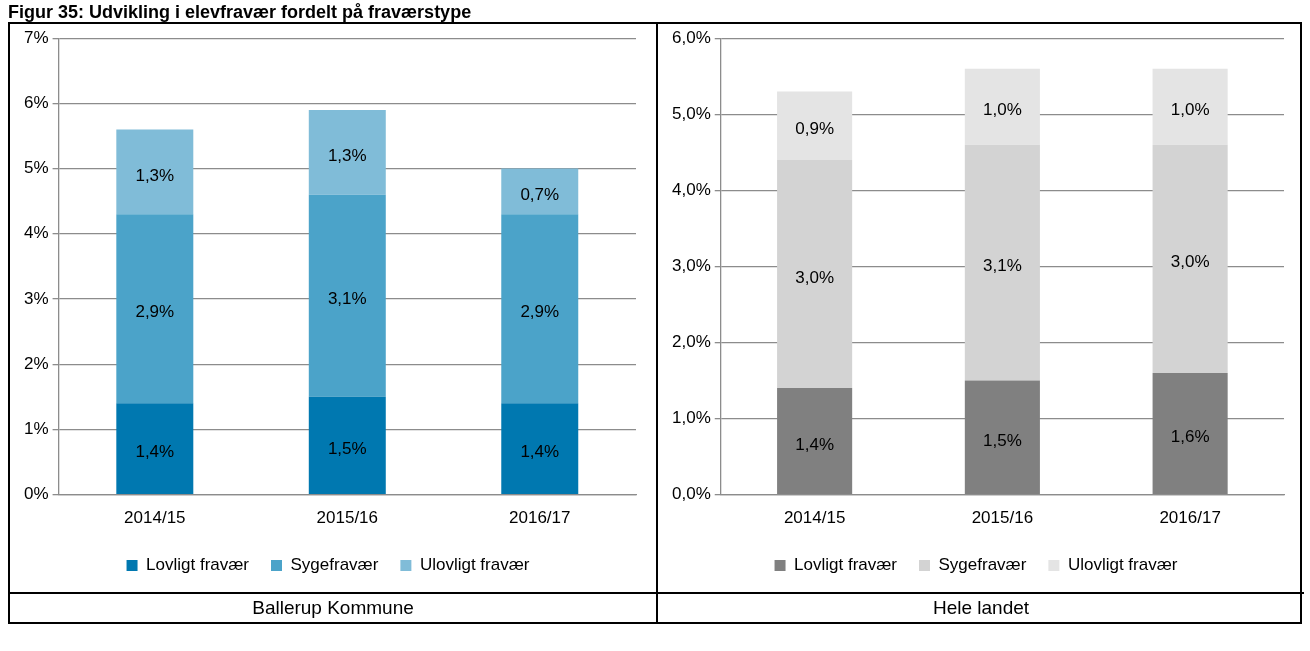 The image size is (1310, 651). Describe the element at coordinates (691, 418) in the screenshot. I see `y-tick-label: 1,0%` at that location.